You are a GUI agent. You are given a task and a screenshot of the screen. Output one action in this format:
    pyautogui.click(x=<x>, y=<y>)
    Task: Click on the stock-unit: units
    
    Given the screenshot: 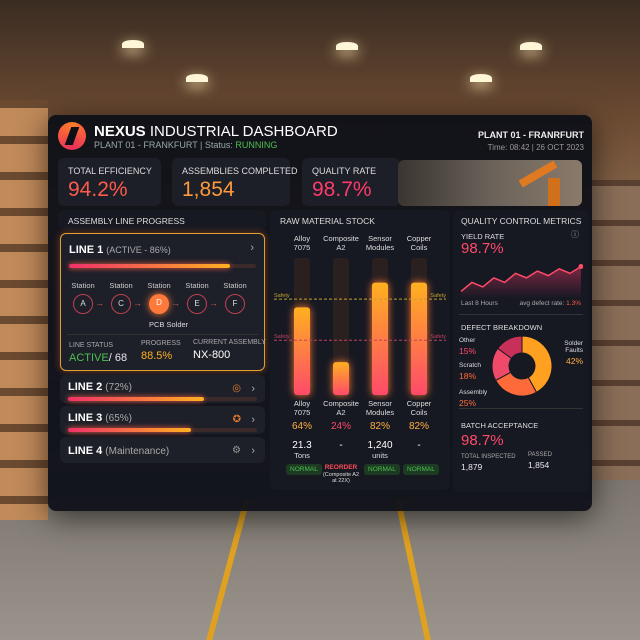 What is the action you would take?
    pyautogui.click(x=380, y=455)
    